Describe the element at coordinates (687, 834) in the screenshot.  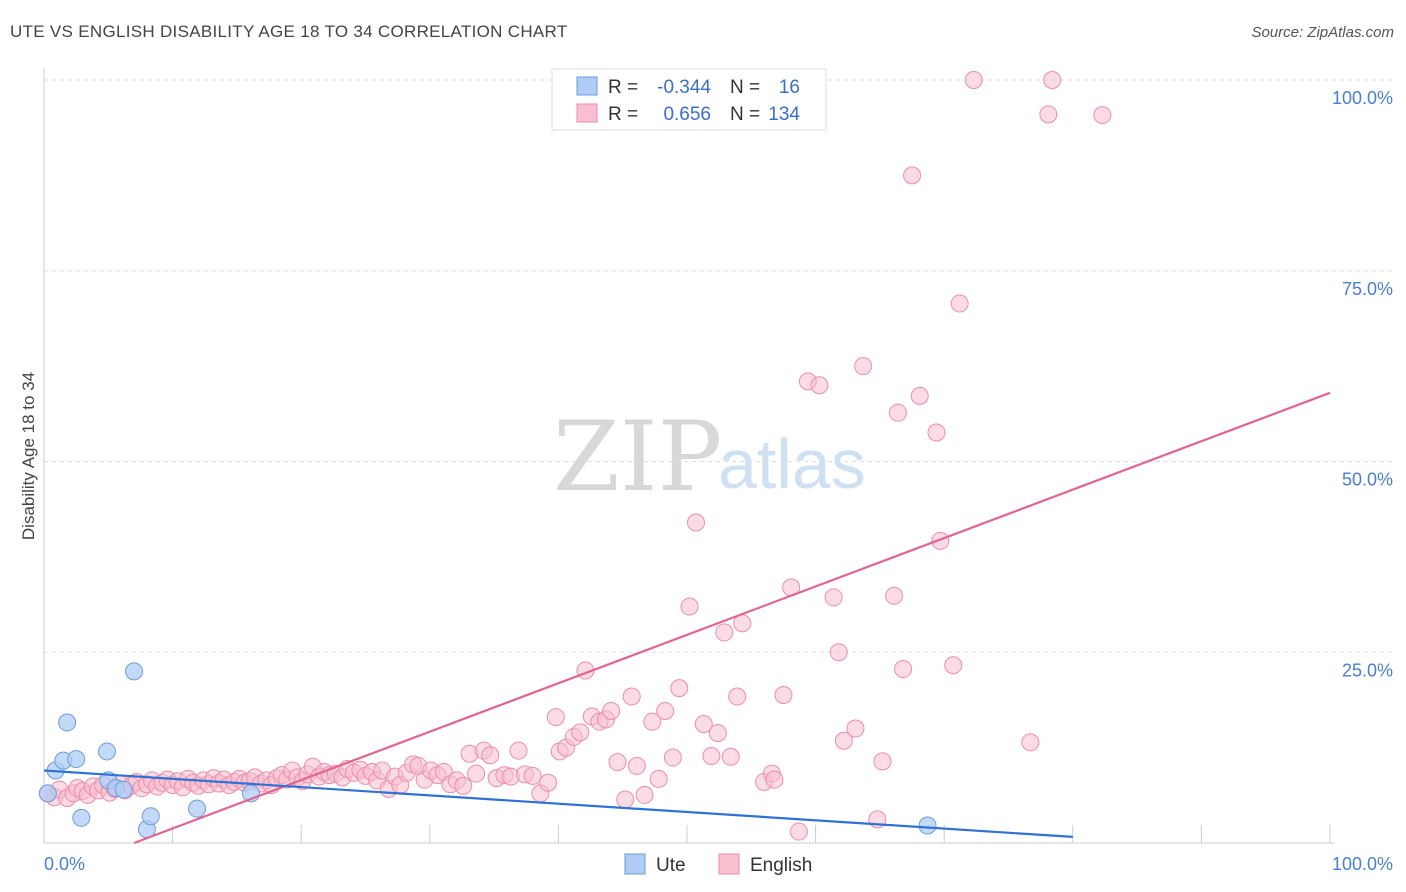
I see `x-ticks` at that location.